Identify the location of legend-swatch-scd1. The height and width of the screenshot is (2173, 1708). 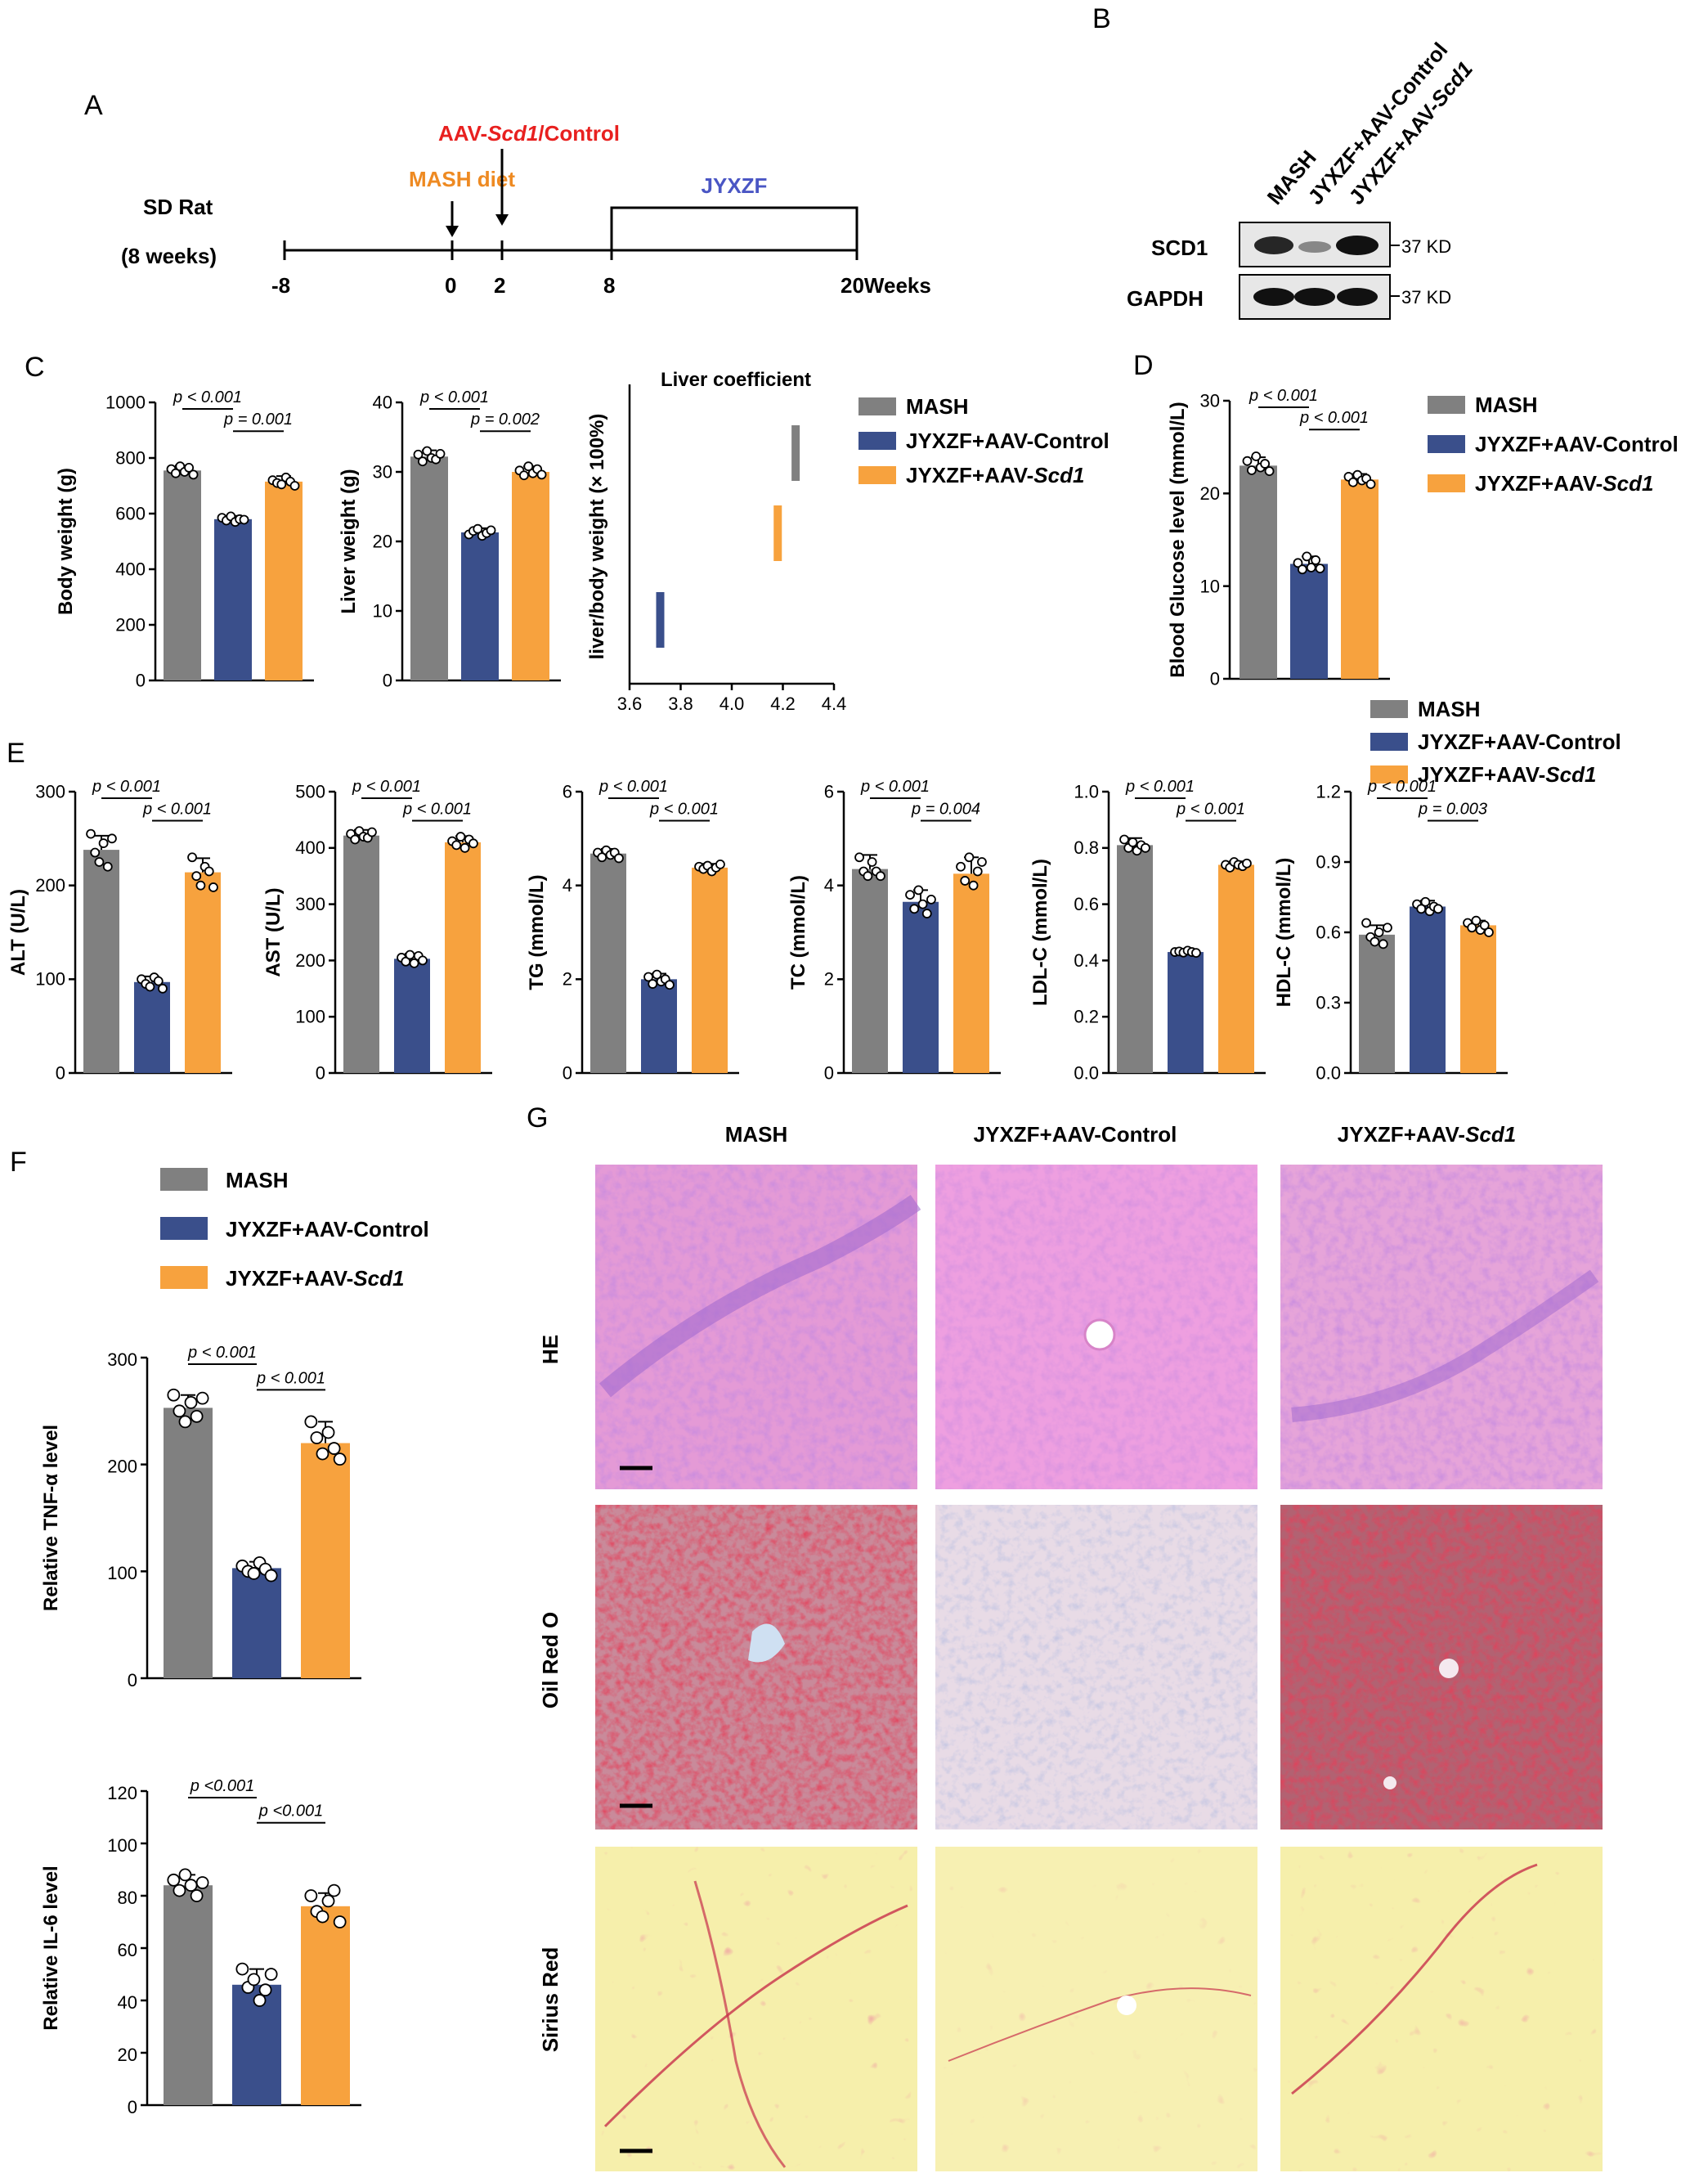
(877, 475).